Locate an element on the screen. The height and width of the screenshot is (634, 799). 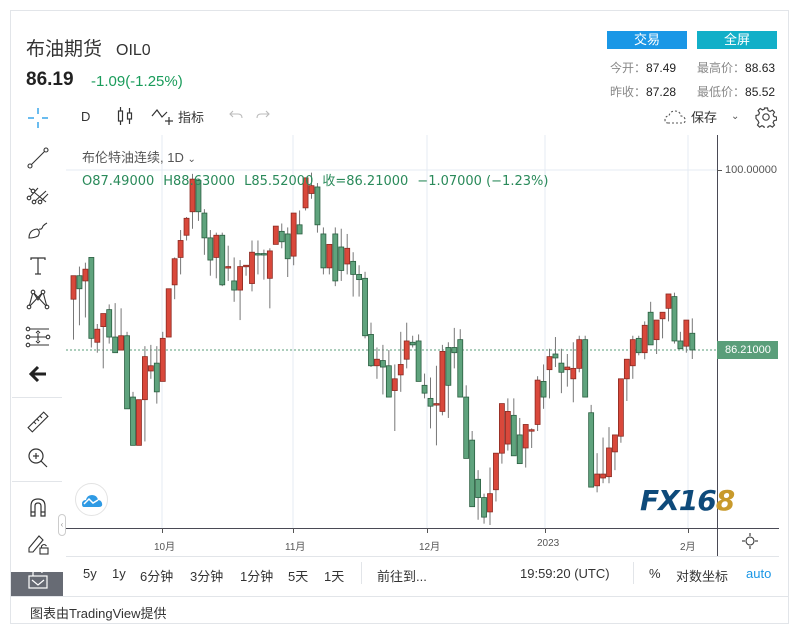
text-tool is located at coordinates (38, 266).